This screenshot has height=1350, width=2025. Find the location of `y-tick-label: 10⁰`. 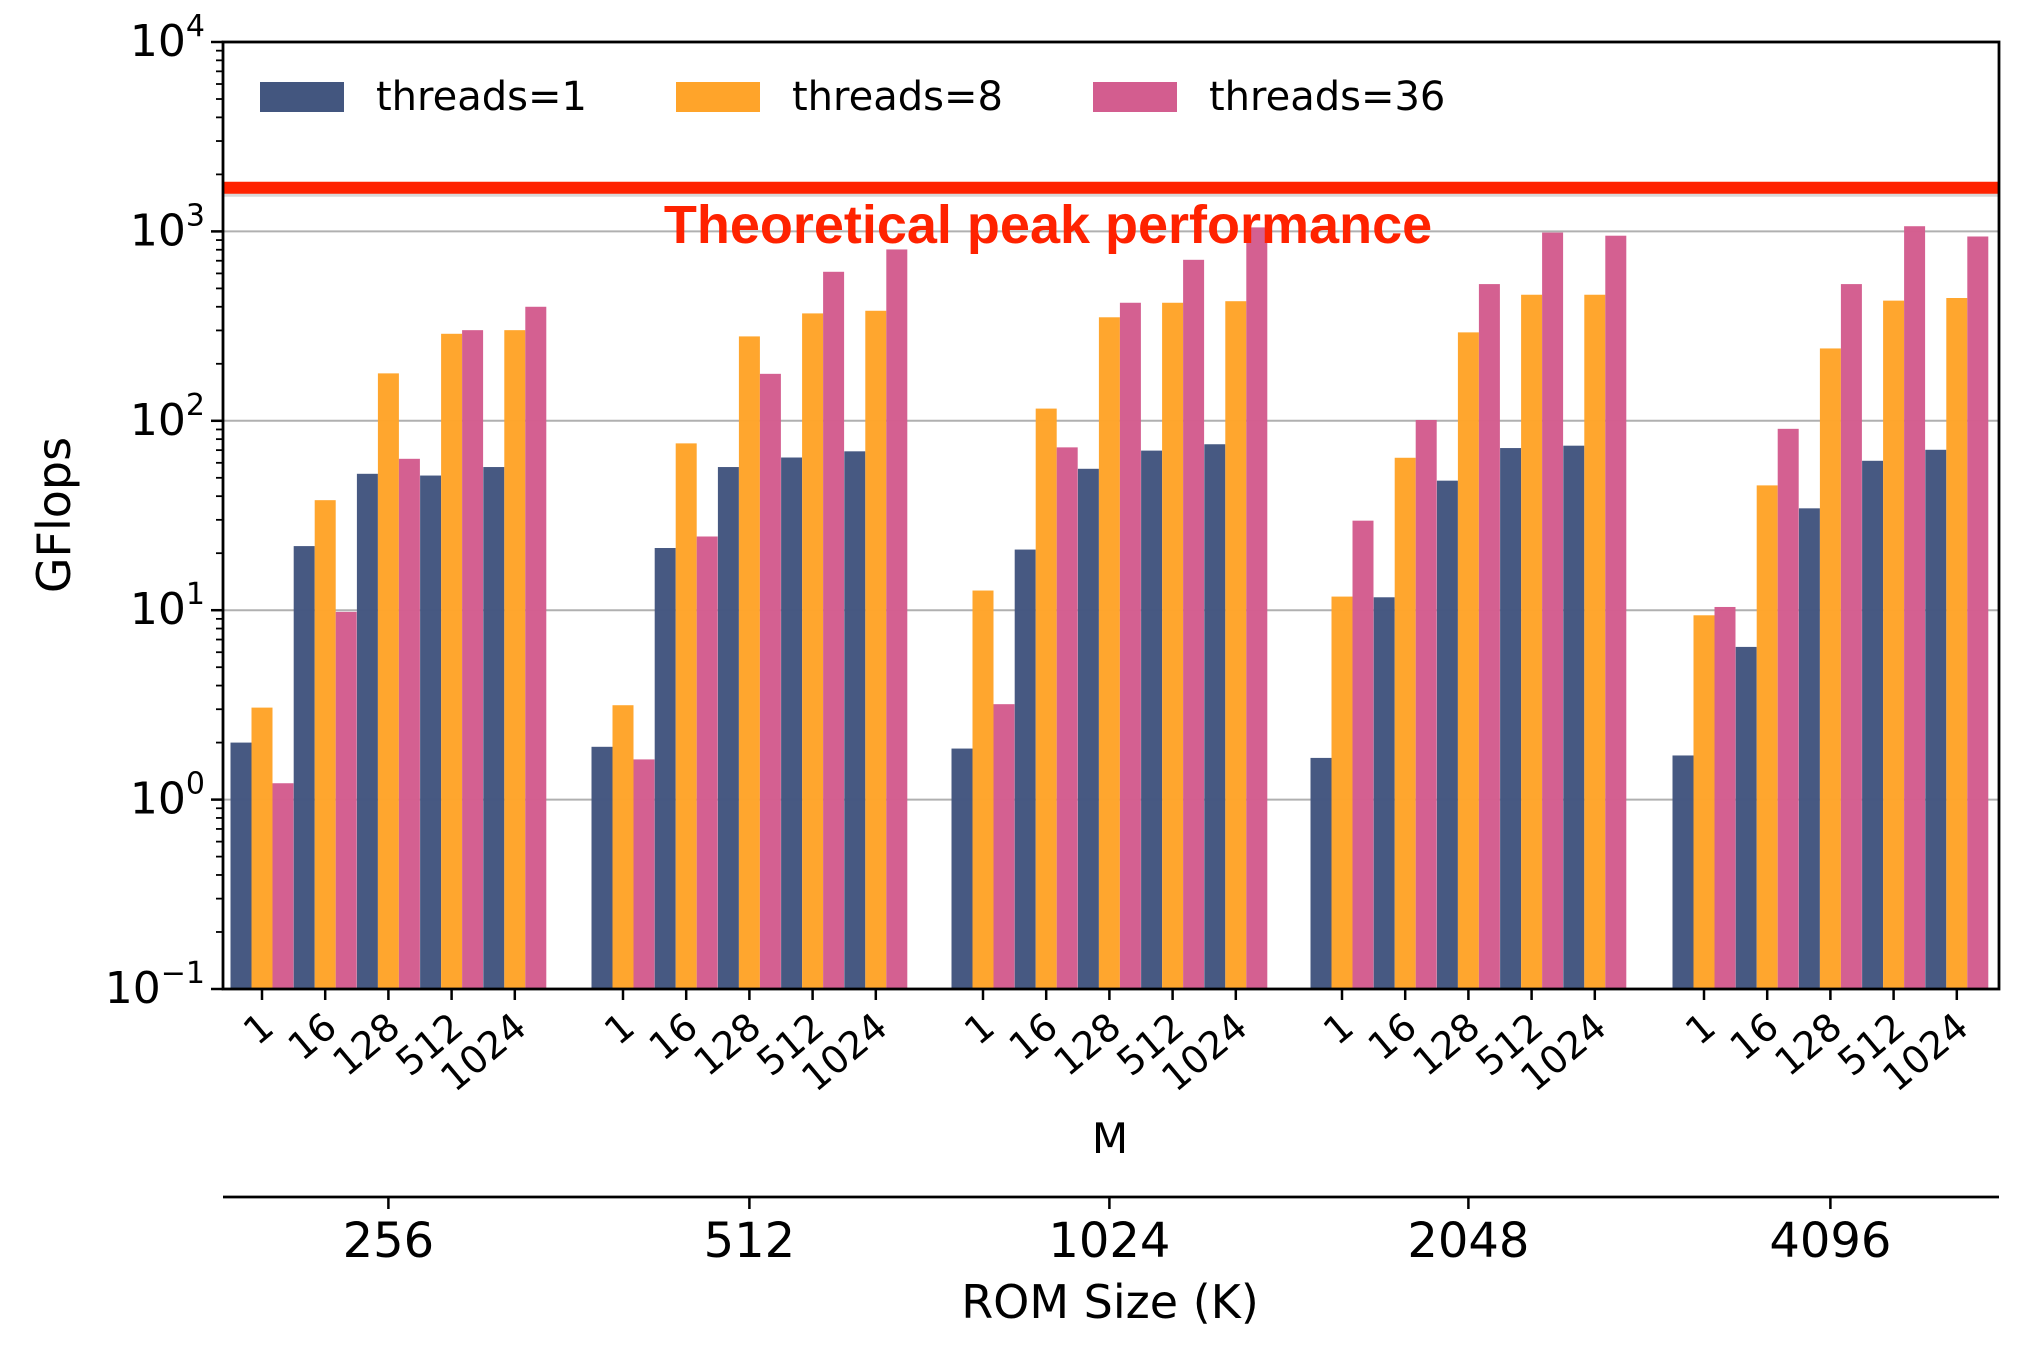

y-tick-label: 10⁰ is located at coordinates (167, 796).